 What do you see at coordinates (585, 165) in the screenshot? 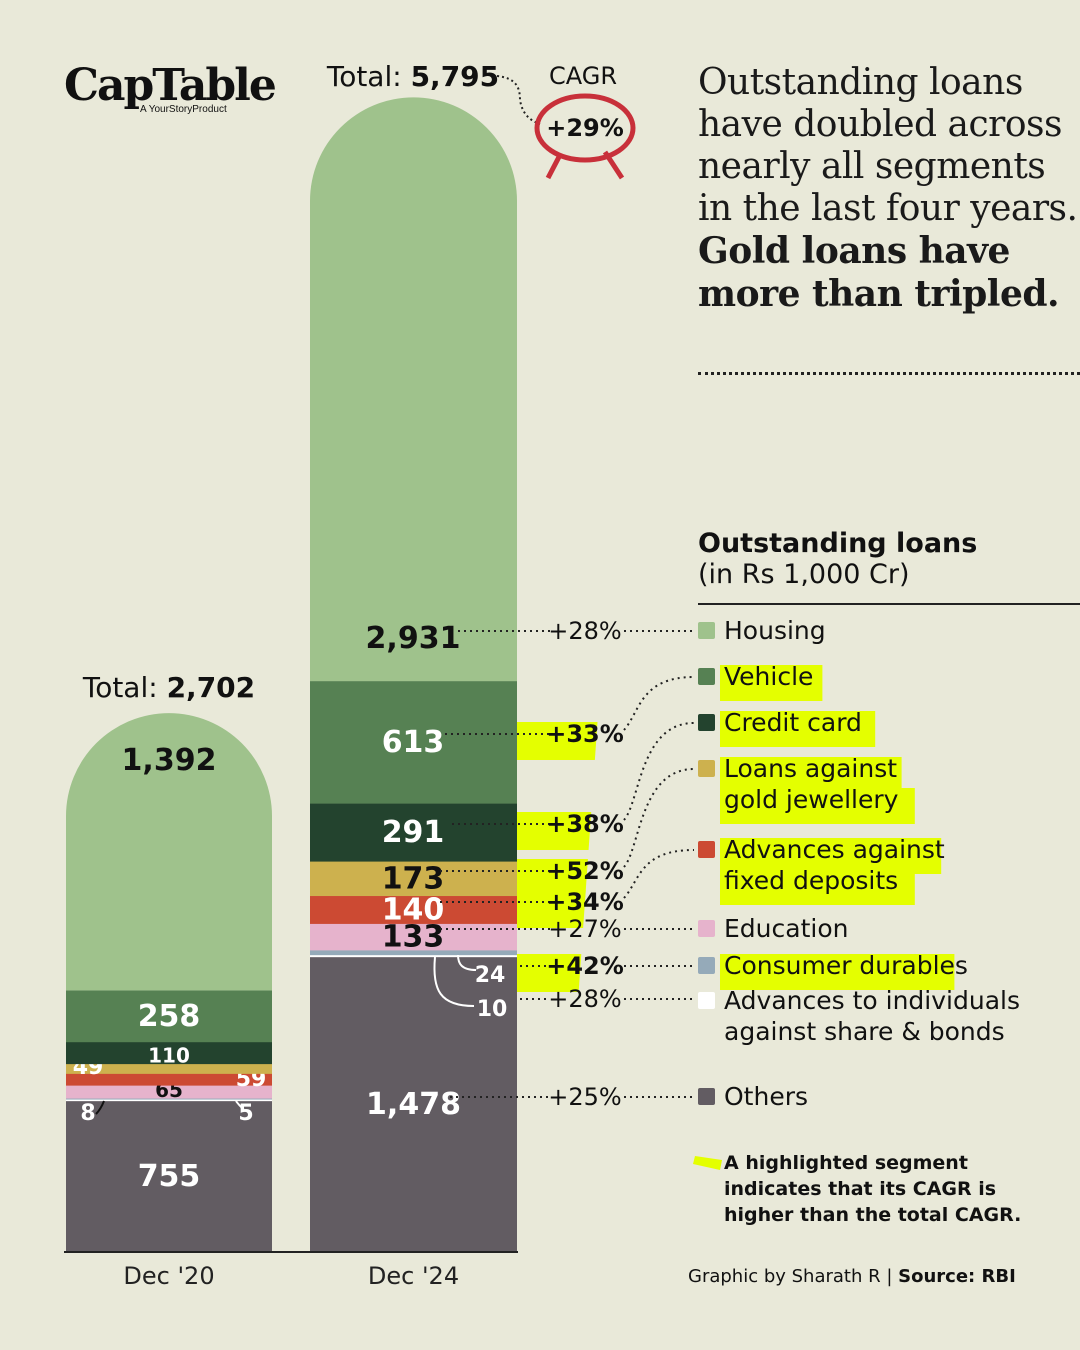
I see `cagr-circle-tail` at bounding box center [585, 165].